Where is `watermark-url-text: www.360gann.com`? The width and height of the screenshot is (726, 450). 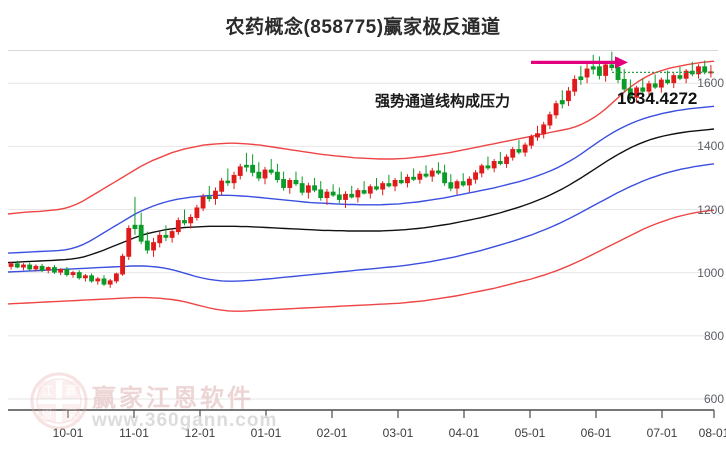
watermark-url-text: www.360gann.com is located at coordinates (185, 420).